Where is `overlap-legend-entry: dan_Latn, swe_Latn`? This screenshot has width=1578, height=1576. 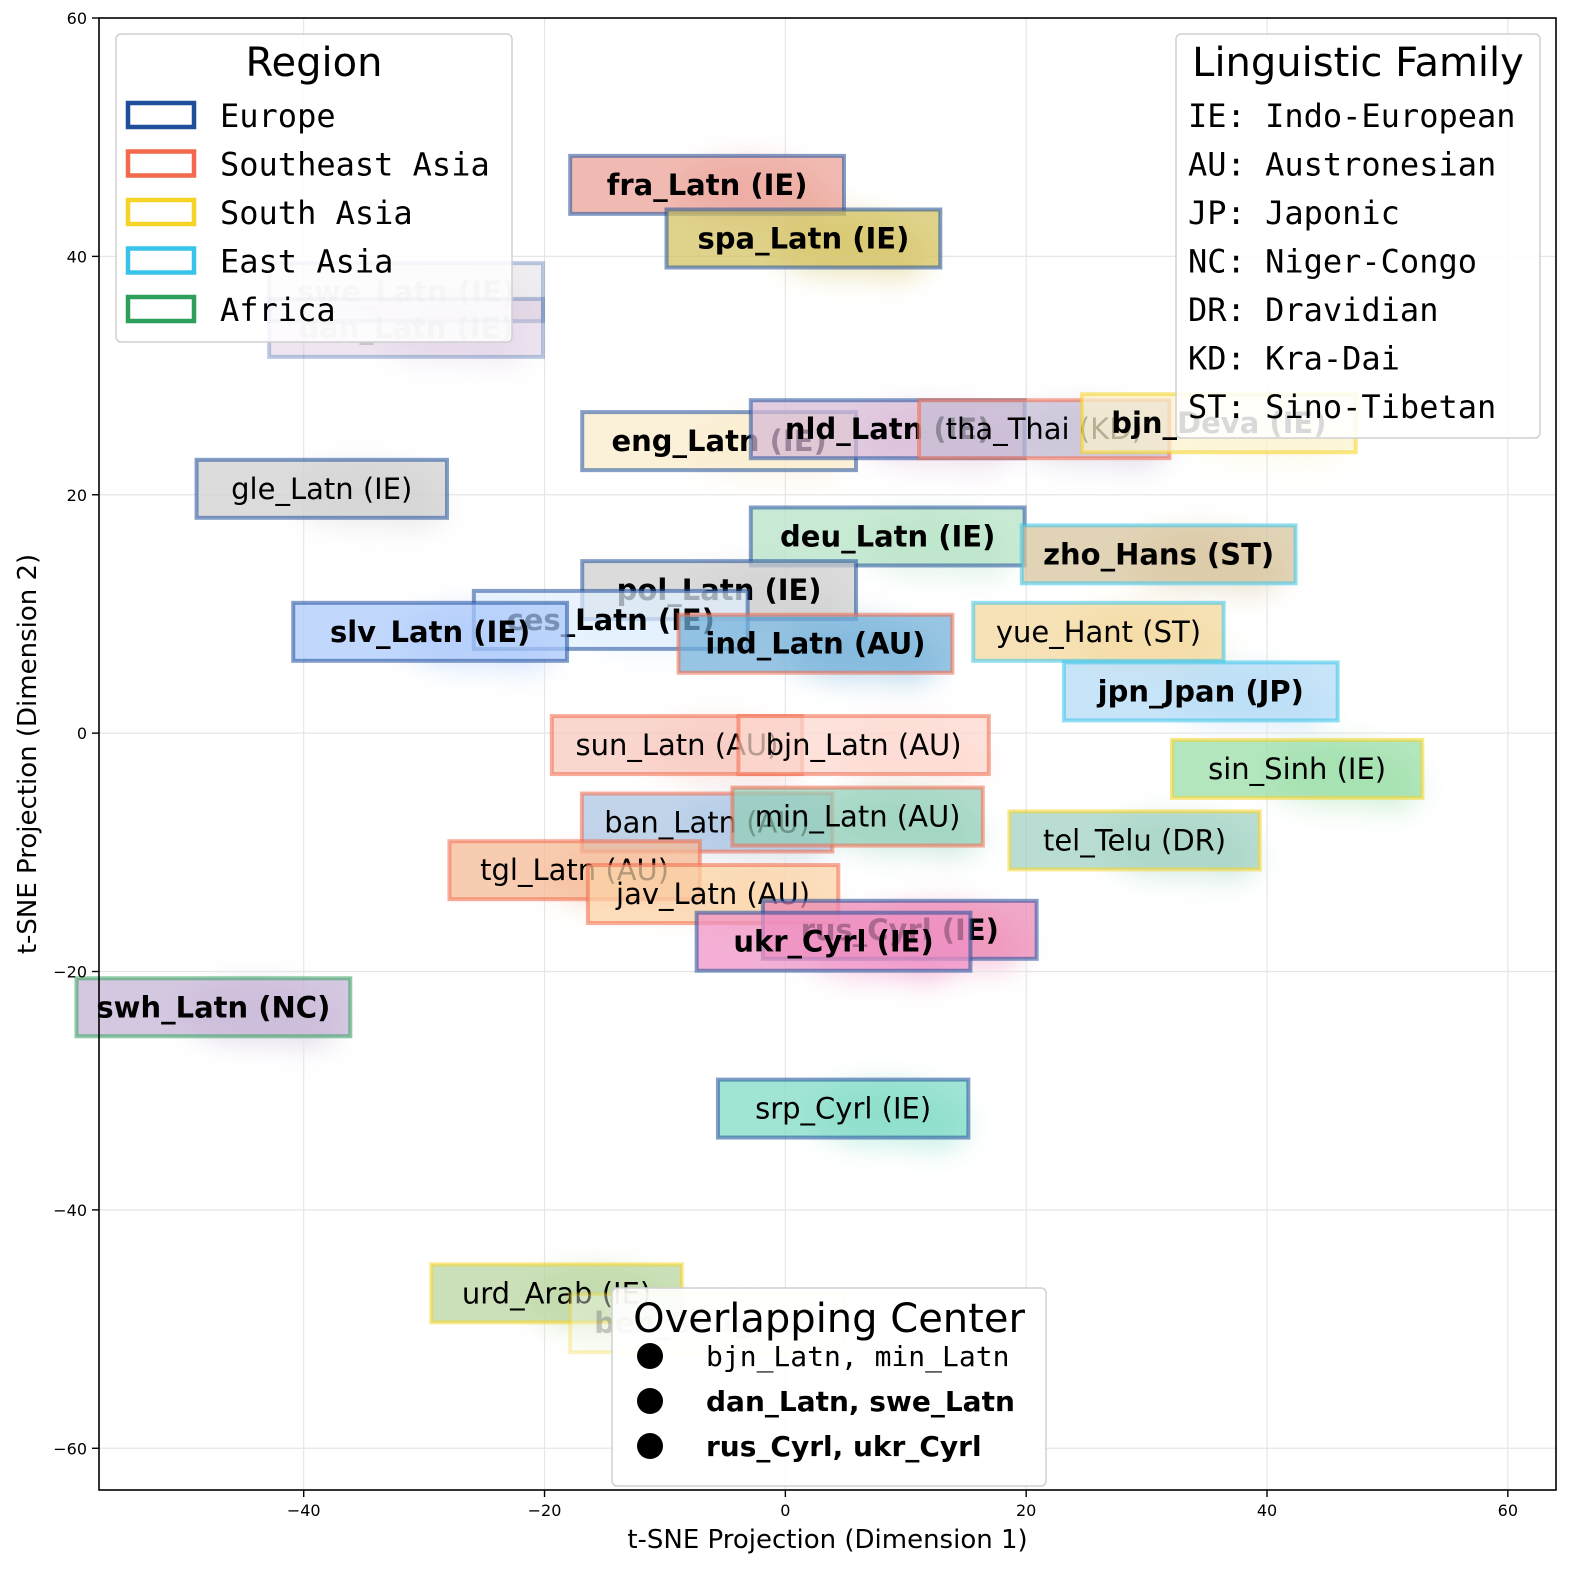
overlap-legend-entry: dan_Latn, swe_Latn is located at coordinates (826, 1401).